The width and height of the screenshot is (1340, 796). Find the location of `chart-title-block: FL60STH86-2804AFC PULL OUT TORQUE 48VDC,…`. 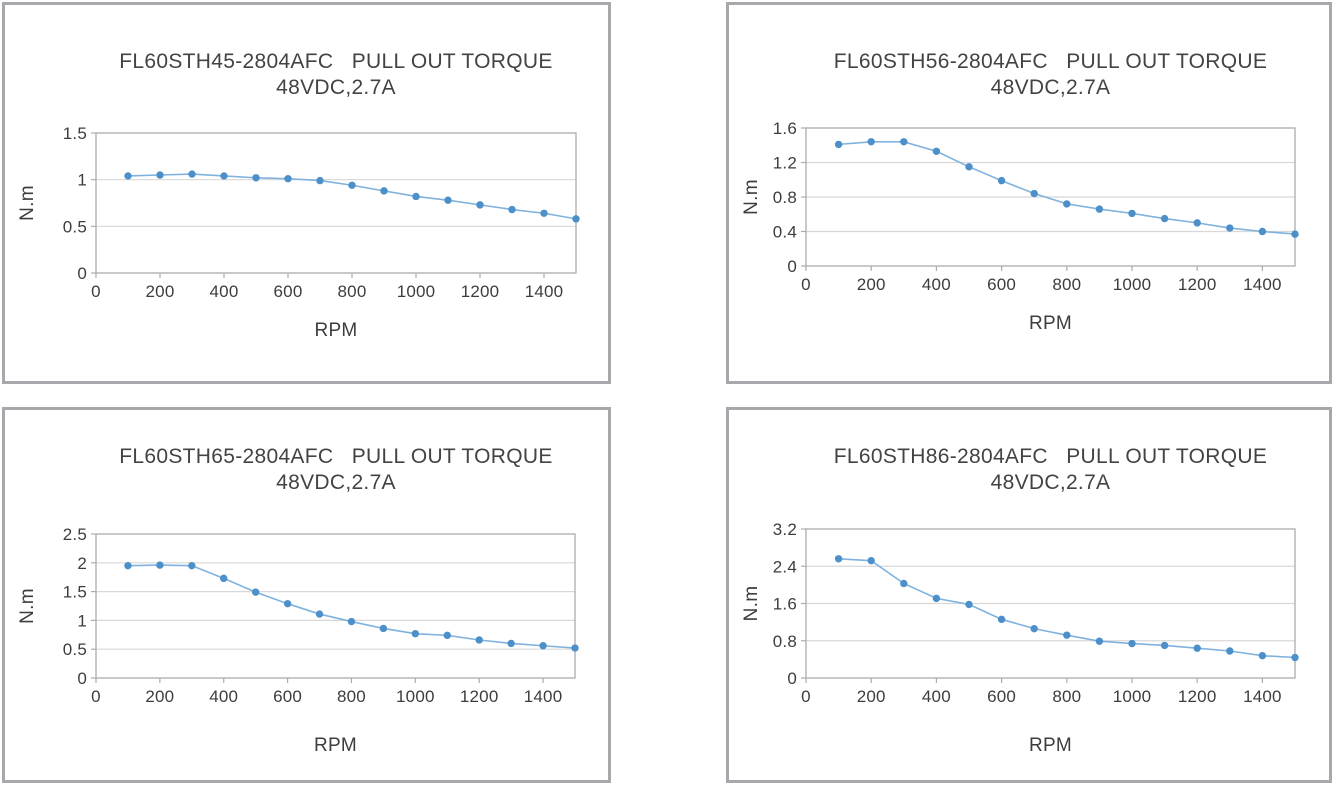

chart-title-block: FL60STH86-2804AFC PULL OUT TORQUE 48VDC,… is located at coordinates (1050, 470).